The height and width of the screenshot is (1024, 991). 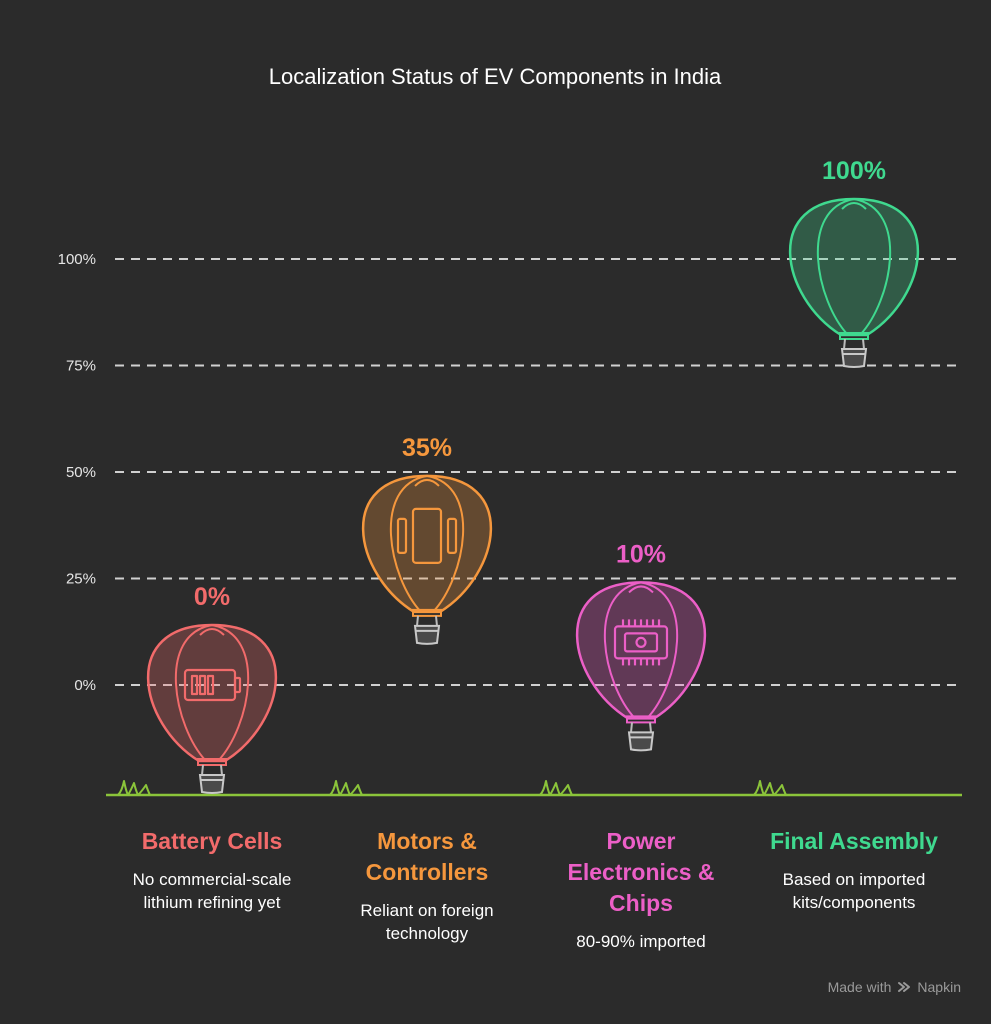 What do you see at coordinates (939, 987) in the screenshot?
I see `brand-name: Napkin` at bounding box center [939, 987].